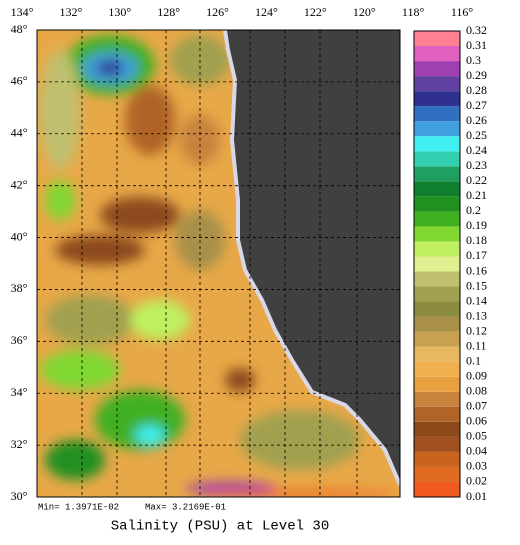  Describe the element at coordinates (476, 391) in the screenshot. I see `colorbar-label: 0.08` at that location.